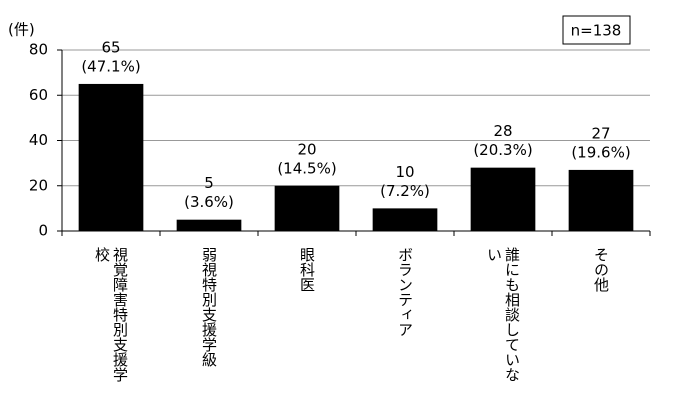  I want to click on value-label: 5, so click(209, 183).